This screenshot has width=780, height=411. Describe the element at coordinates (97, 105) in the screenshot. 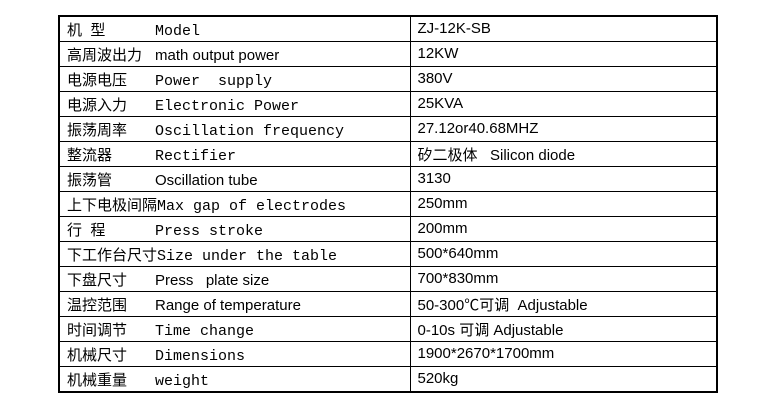

I see `spec-label-zh: 电源入力` at that location.